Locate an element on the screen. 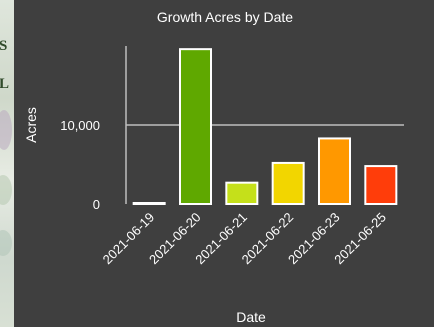  map-label: S is located at coordinates (4, 46).